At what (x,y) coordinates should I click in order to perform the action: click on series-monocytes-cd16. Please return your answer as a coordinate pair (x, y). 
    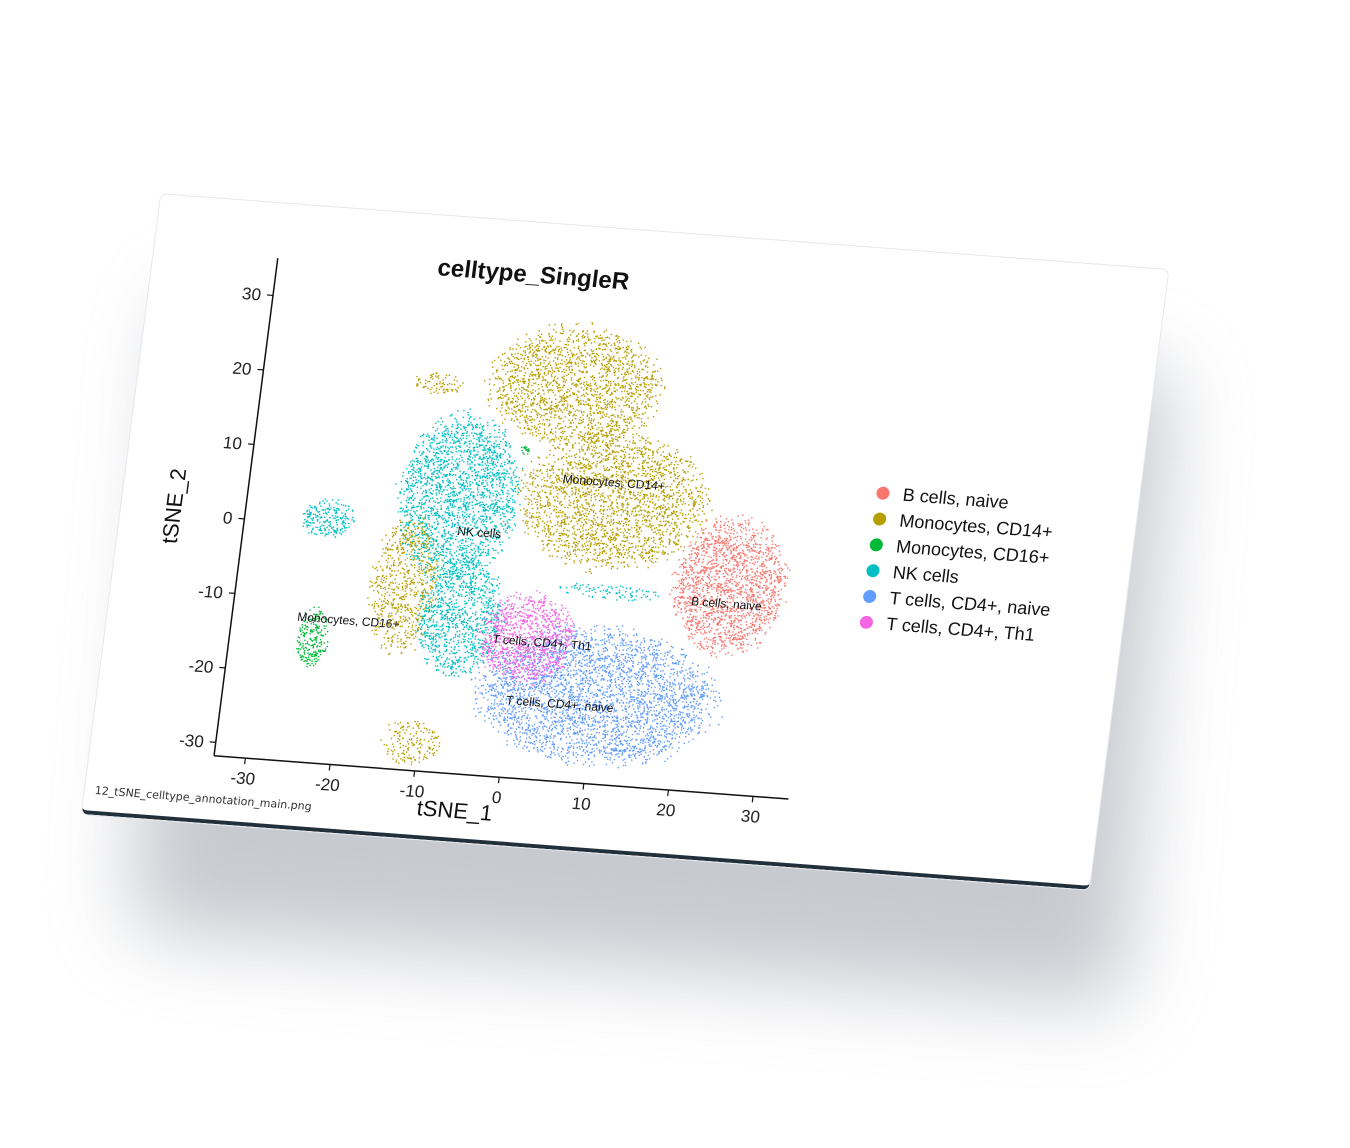
    Looking at the image, I should click on (413, 557).